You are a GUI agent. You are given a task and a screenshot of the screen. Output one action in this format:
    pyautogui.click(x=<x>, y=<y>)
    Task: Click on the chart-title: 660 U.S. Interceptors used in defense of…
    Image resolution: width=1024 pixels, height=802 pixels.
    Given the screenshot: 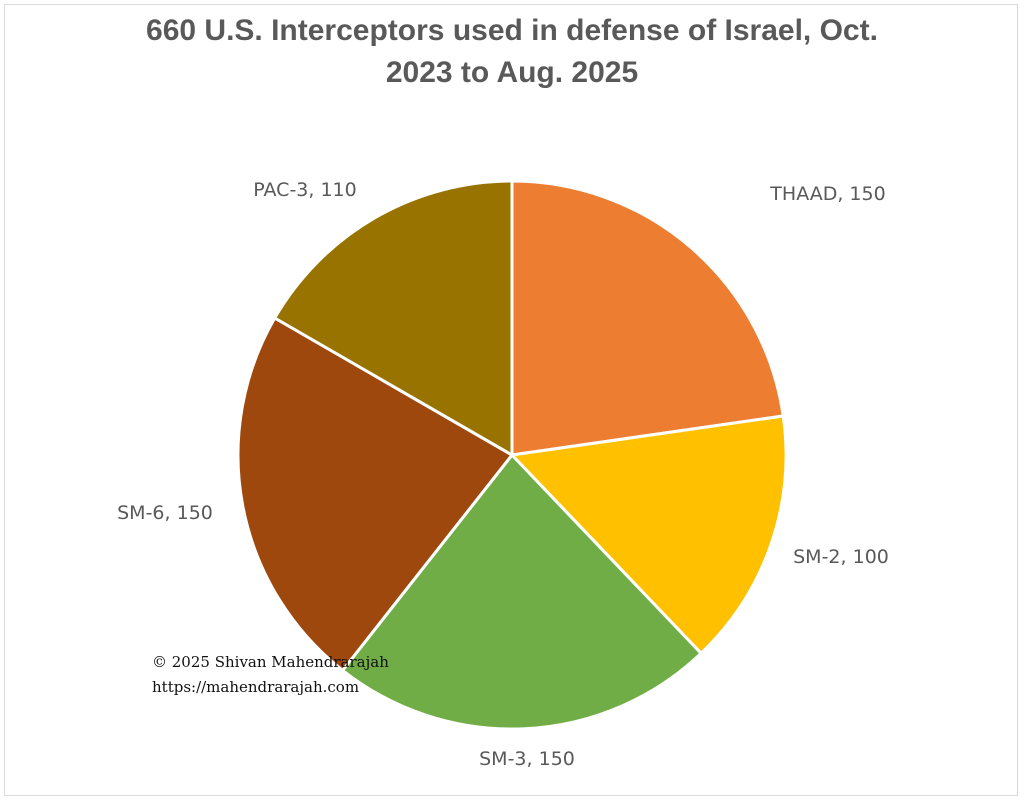 What is the action you would take?
    pyautogui.click(x=512, y=52)
    